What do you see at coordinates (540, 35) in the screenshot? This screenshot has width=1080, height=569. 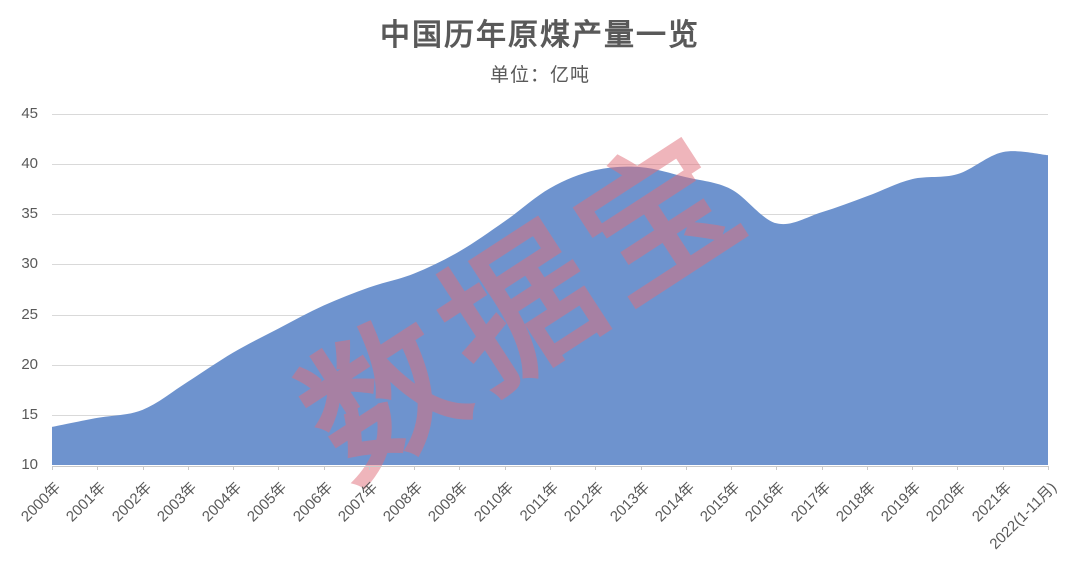 I see `chart-title: 中国历年原煤产量一览` at bounding box center [540, 35].